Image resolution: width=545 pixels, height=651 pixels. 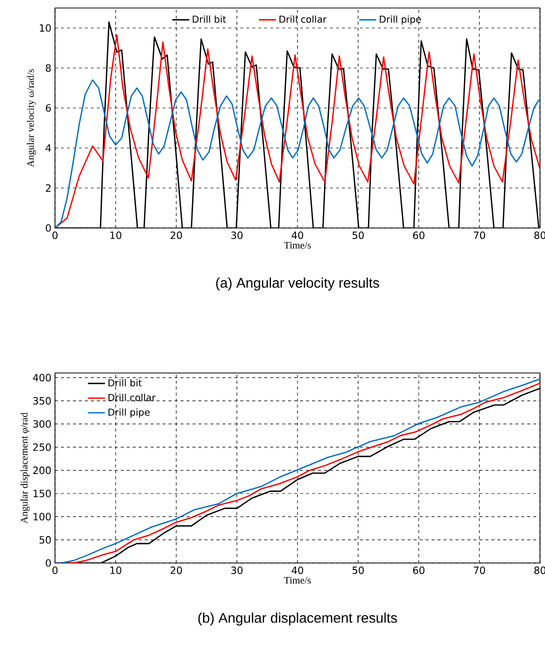 I want to click on text: (a) Angular velocity results, so click(x=298, y=284).